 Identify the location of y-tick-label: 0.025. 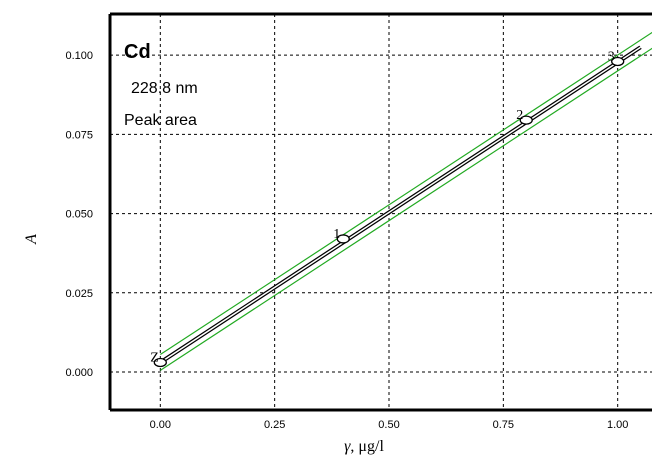
(79, 294).